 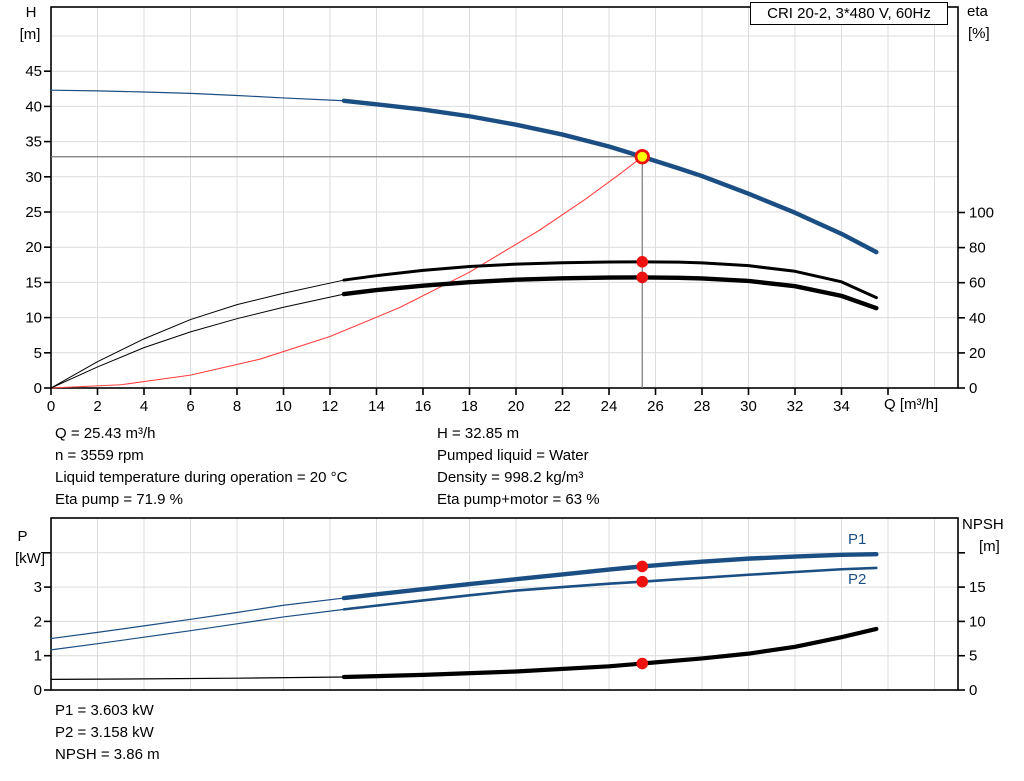 What do you see at coordinates (973, 656) in the screenshot?
I see `y-right-tick-label: 5` at bounding box center [973, 656].